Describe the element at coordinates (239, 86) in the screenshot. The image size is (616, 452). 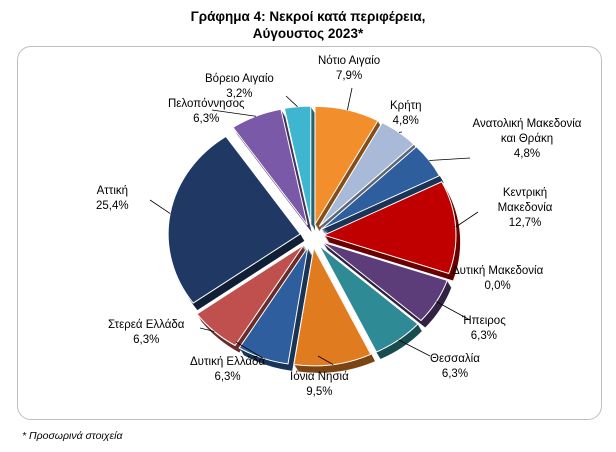
I see `label-voreio-aigaio: Βόρειο Αιγαίο 3,2%` at that location.